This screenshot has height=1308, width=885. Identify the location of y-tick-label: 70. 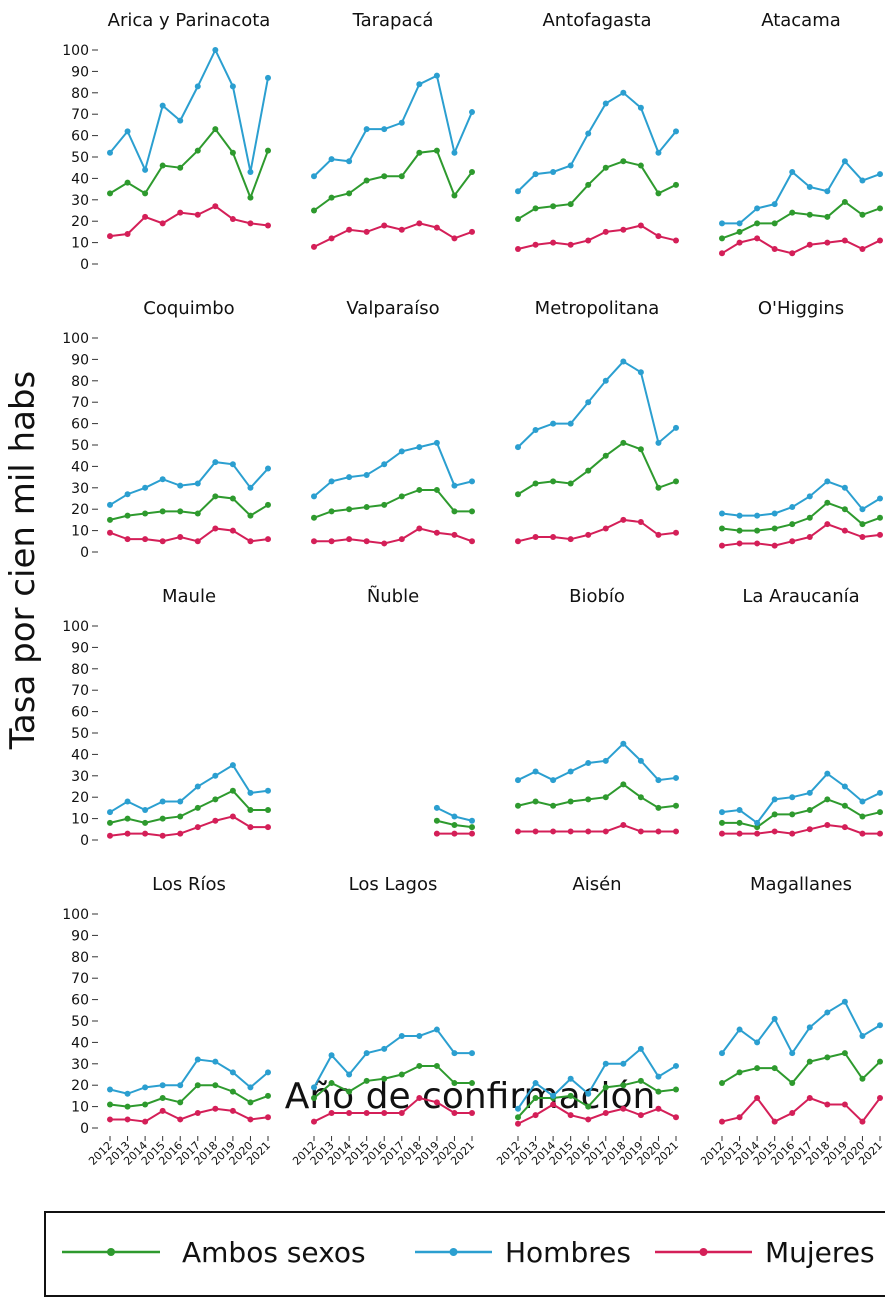
(80, 691).